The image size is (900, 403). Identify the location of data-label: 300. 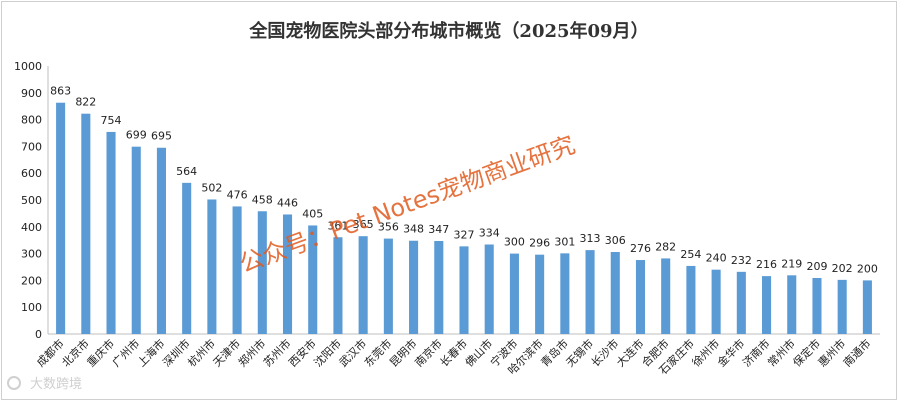
(514, 242).